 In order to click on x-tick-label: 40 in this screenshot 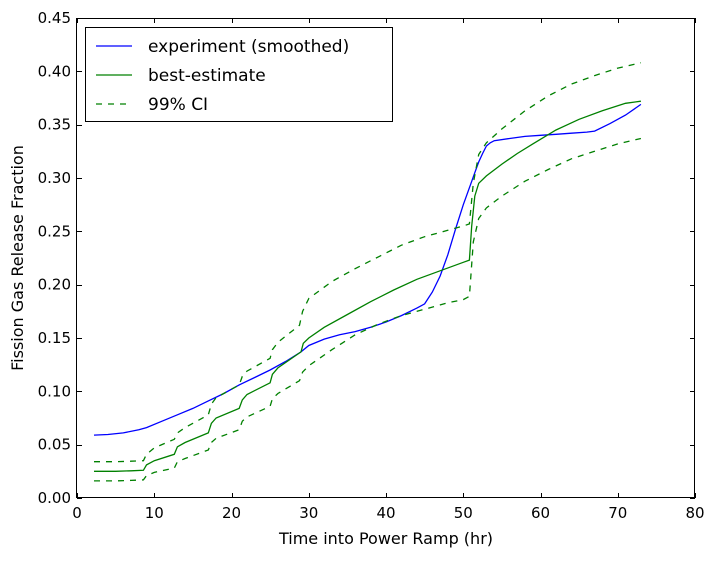, I will do `click(385, 513)`.